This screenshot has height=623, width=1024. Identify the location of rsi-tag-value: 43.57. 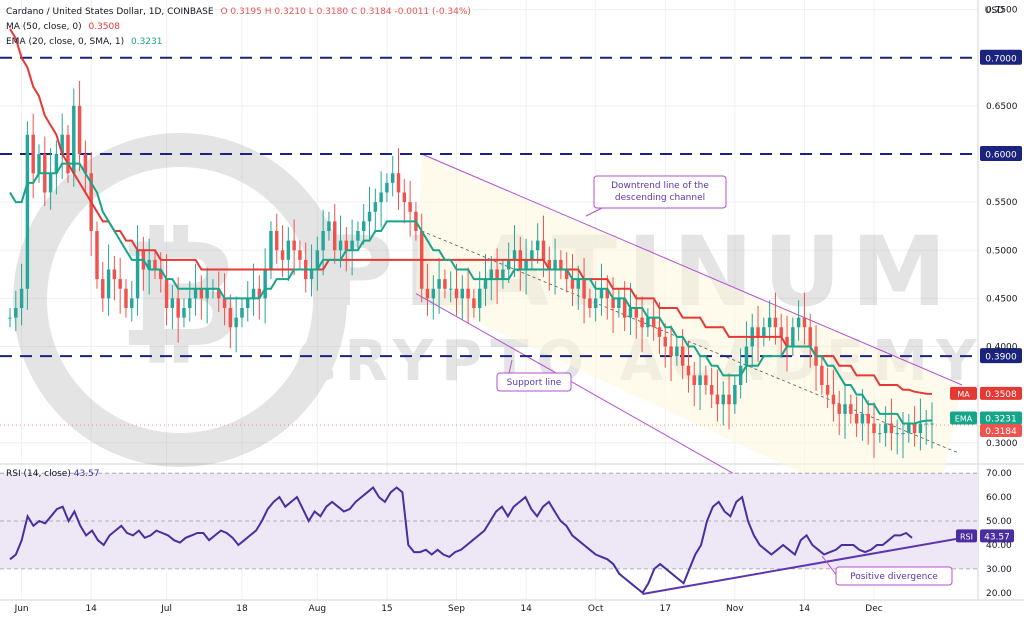
(997, 537).